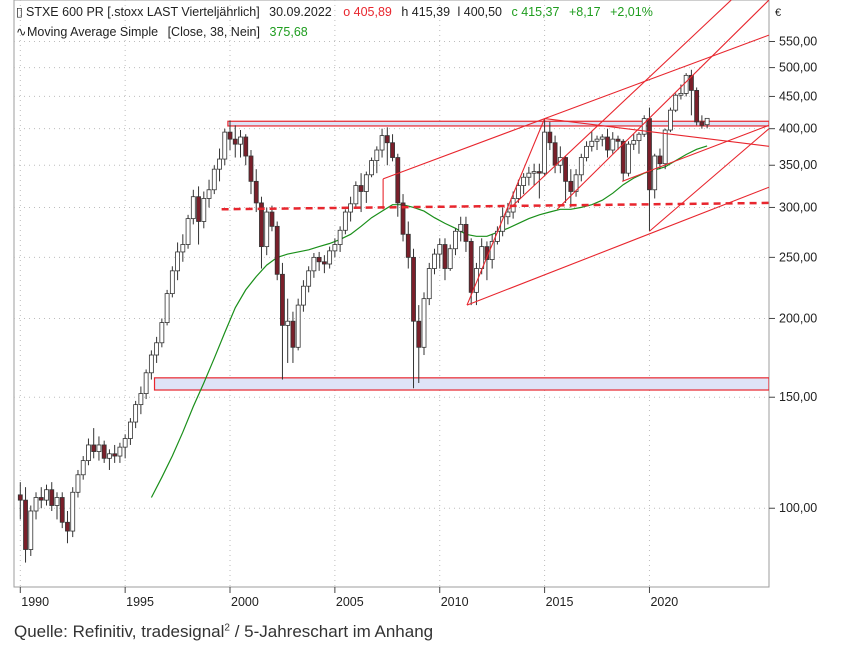 This screenshot has width=841, height=654. Describe the element at coordinates (560, 602) in the screenshot. I see `x-tick-label: 2015` at that location.